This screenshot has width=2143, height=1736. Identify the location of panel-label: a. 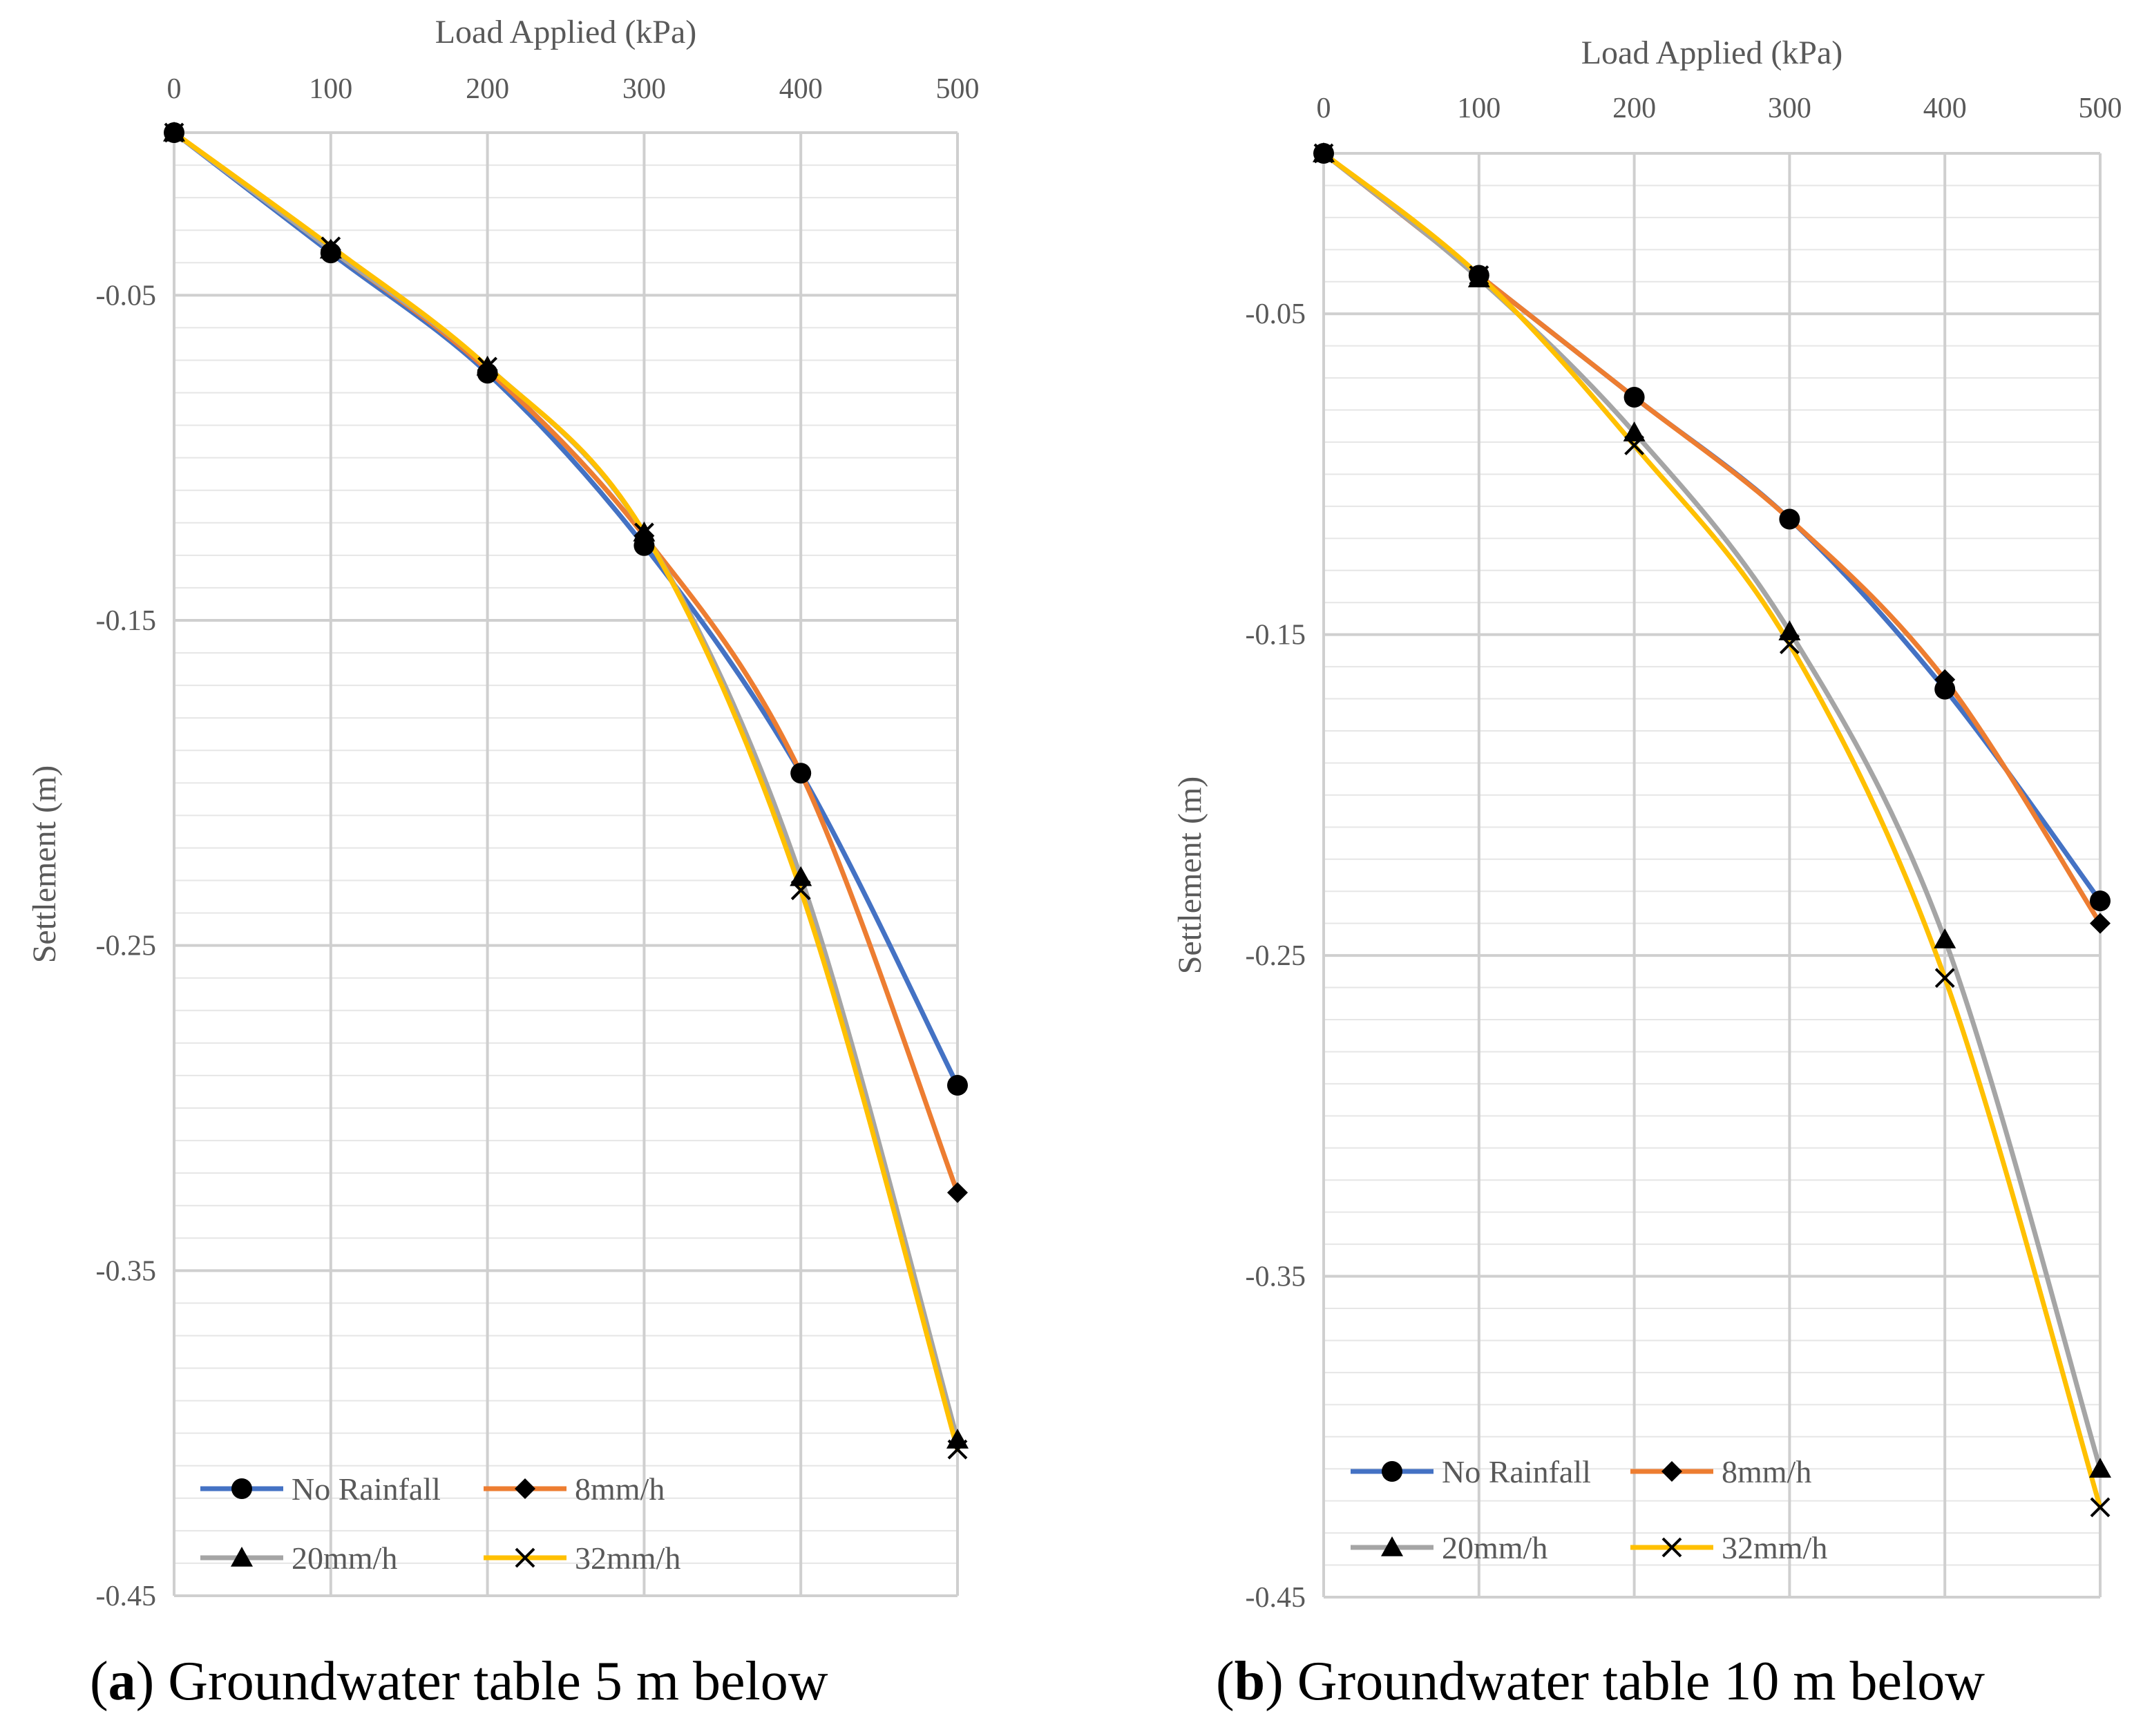
(122, 1681).